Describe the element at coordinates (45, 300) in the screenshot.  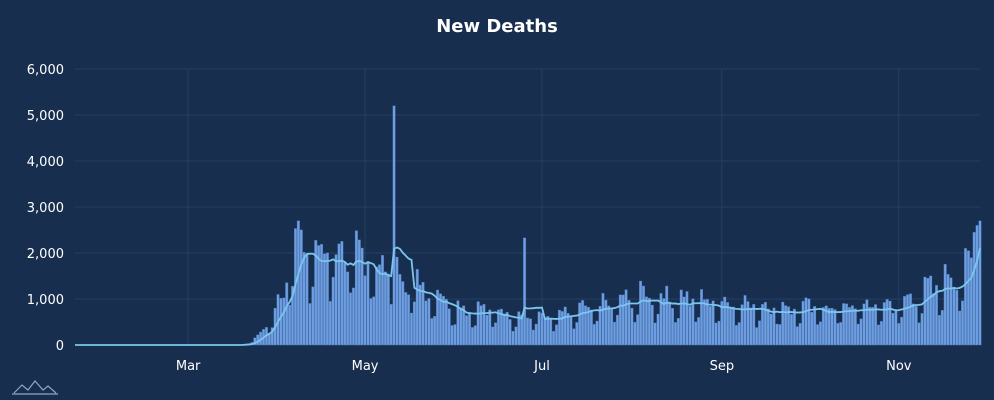
I see `y-tick-label: 1,000` at that location.